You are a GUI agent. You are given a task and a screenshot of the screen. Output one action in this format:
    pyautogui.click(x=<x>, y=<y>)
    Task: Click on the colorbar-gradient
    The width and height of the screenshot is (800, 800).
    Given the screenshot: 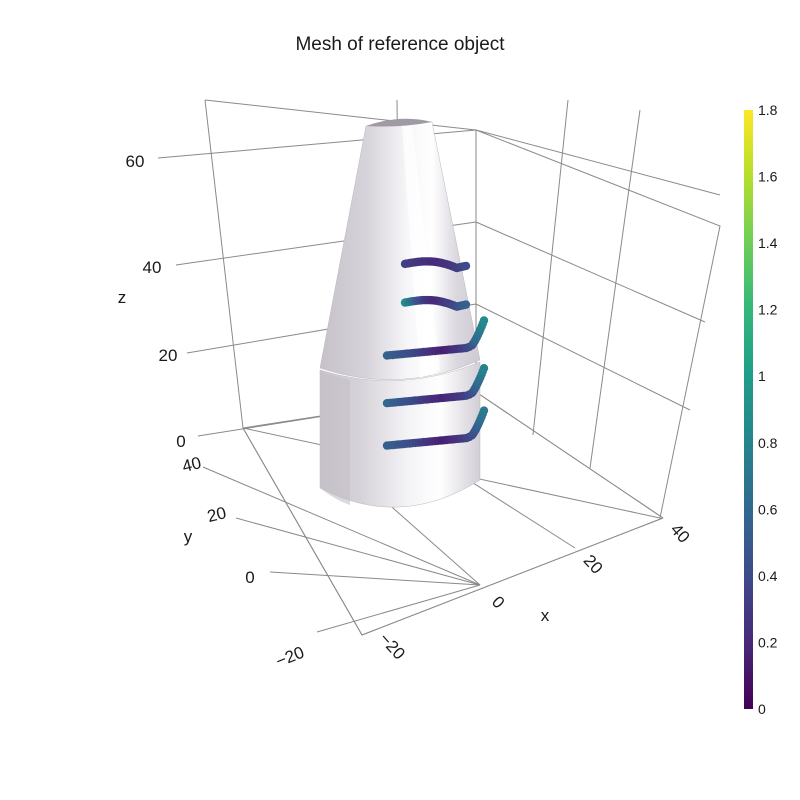 What is the action you would take?
    pyautogui.click(x=748, y=409)
    